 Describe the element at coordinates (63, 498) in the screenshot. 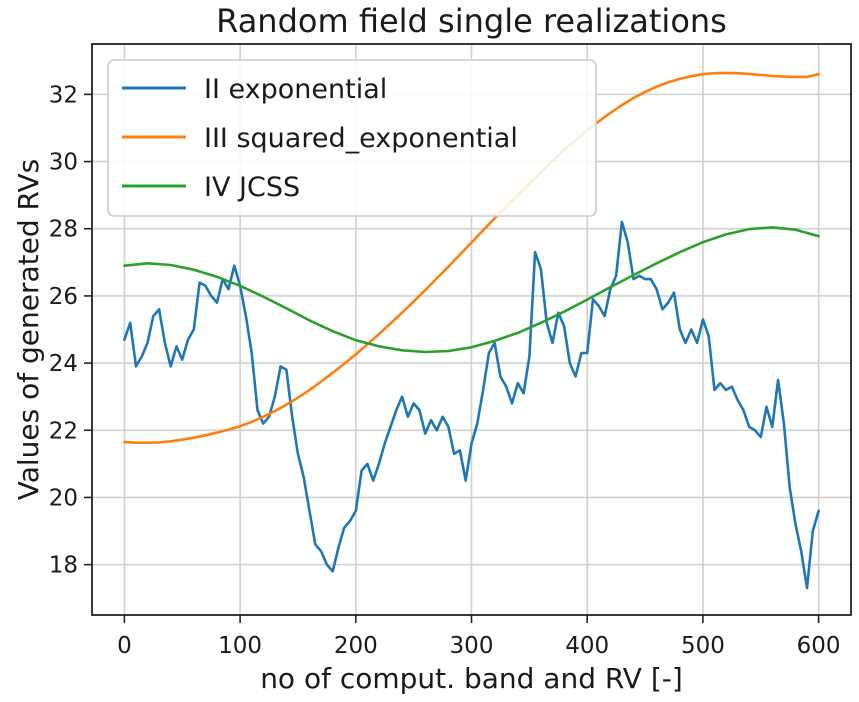

I see `y-tick-label: 20` at that location.